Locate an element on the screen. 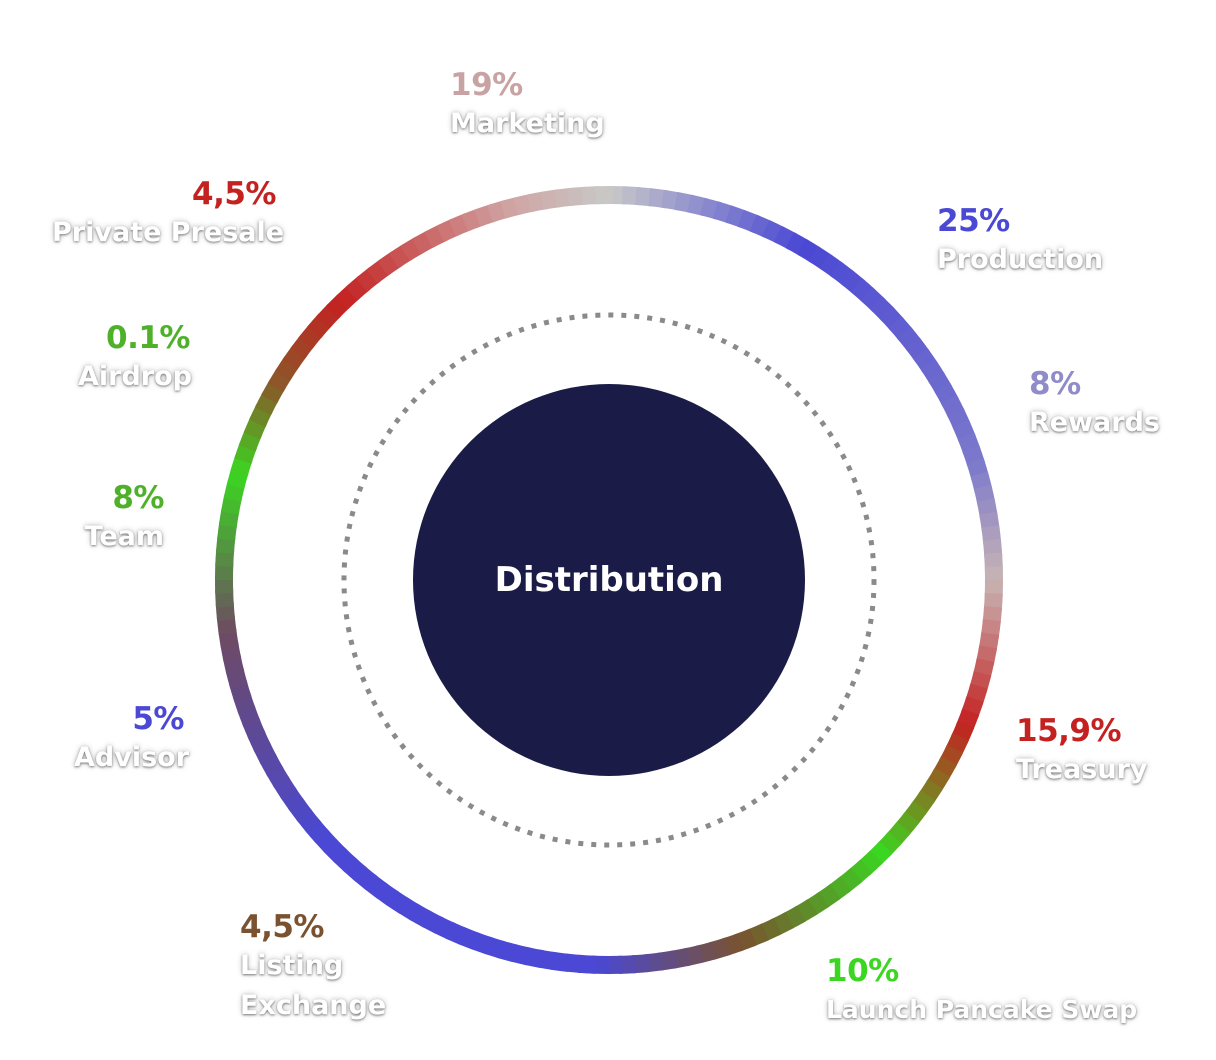 The width and height of the screenshot is (1216, 1060). slice-name: Treasury is located at coordinates (1082, 769).